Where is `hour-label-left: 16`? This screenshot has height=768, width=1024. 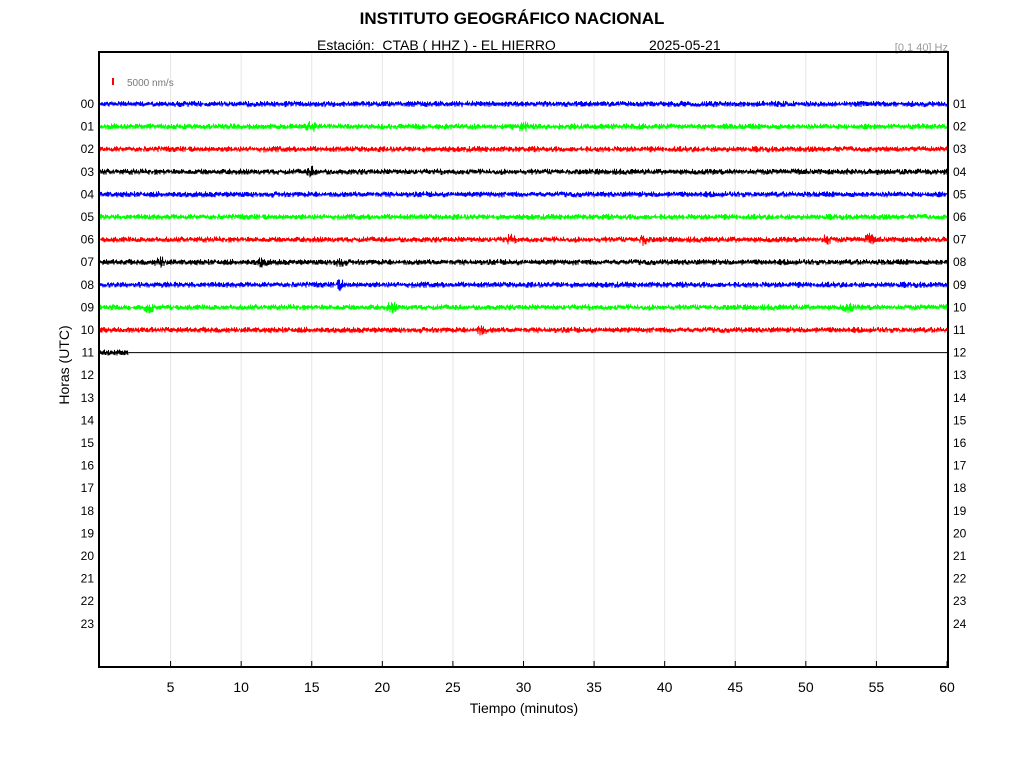
hour-label-left: 16 is located at coordinates (88, 466).